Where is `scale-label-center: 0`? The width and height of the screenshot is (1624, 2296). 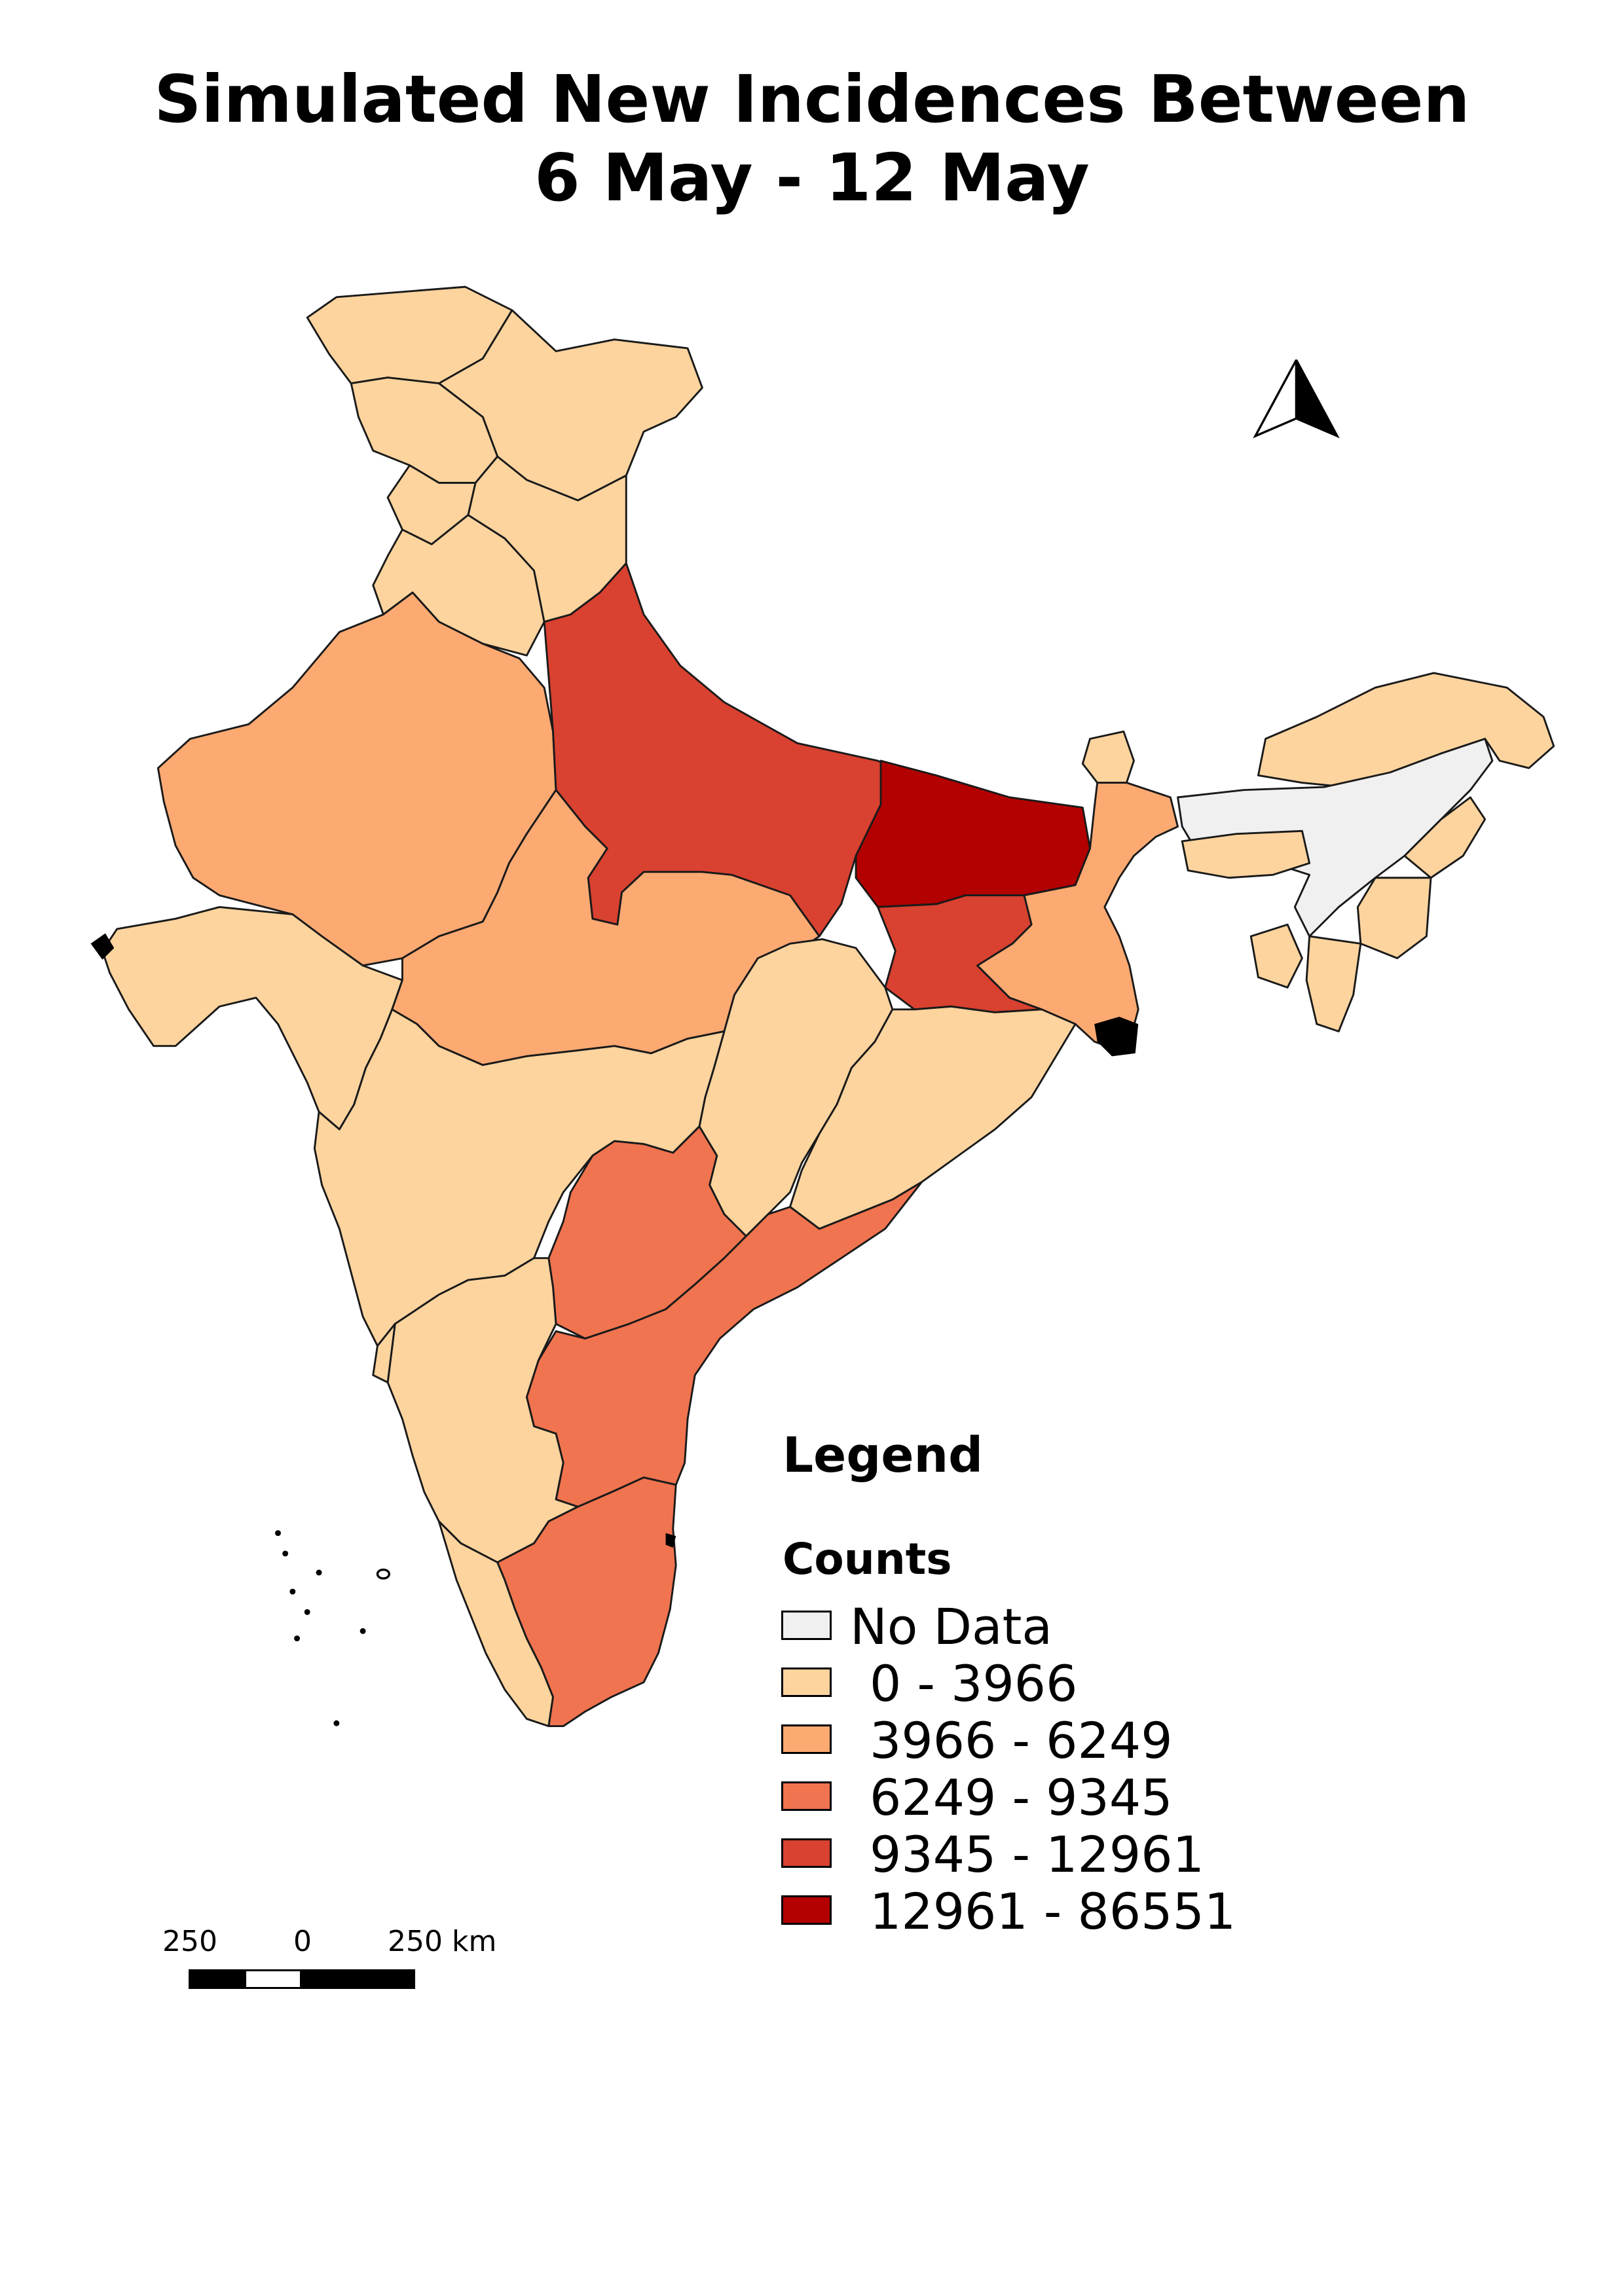
scale-label-center: 0 is located at coordinates (302, 1941).